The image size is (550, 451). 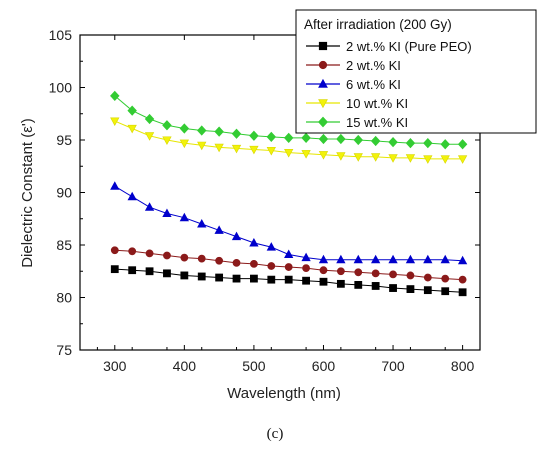 What do you see at coordinates (353, 84) in the screenshot?
I see `legend-entry: 6 wt.% KI` at bounding box center [353, 84].